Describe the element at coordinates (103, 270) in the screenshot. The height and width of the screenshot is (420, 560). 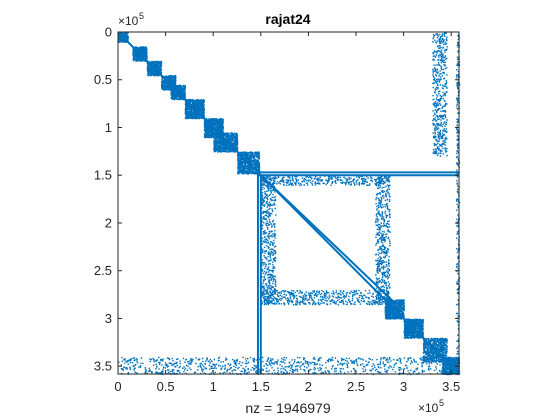
I see `y-tick-label: 2.5` at that location.